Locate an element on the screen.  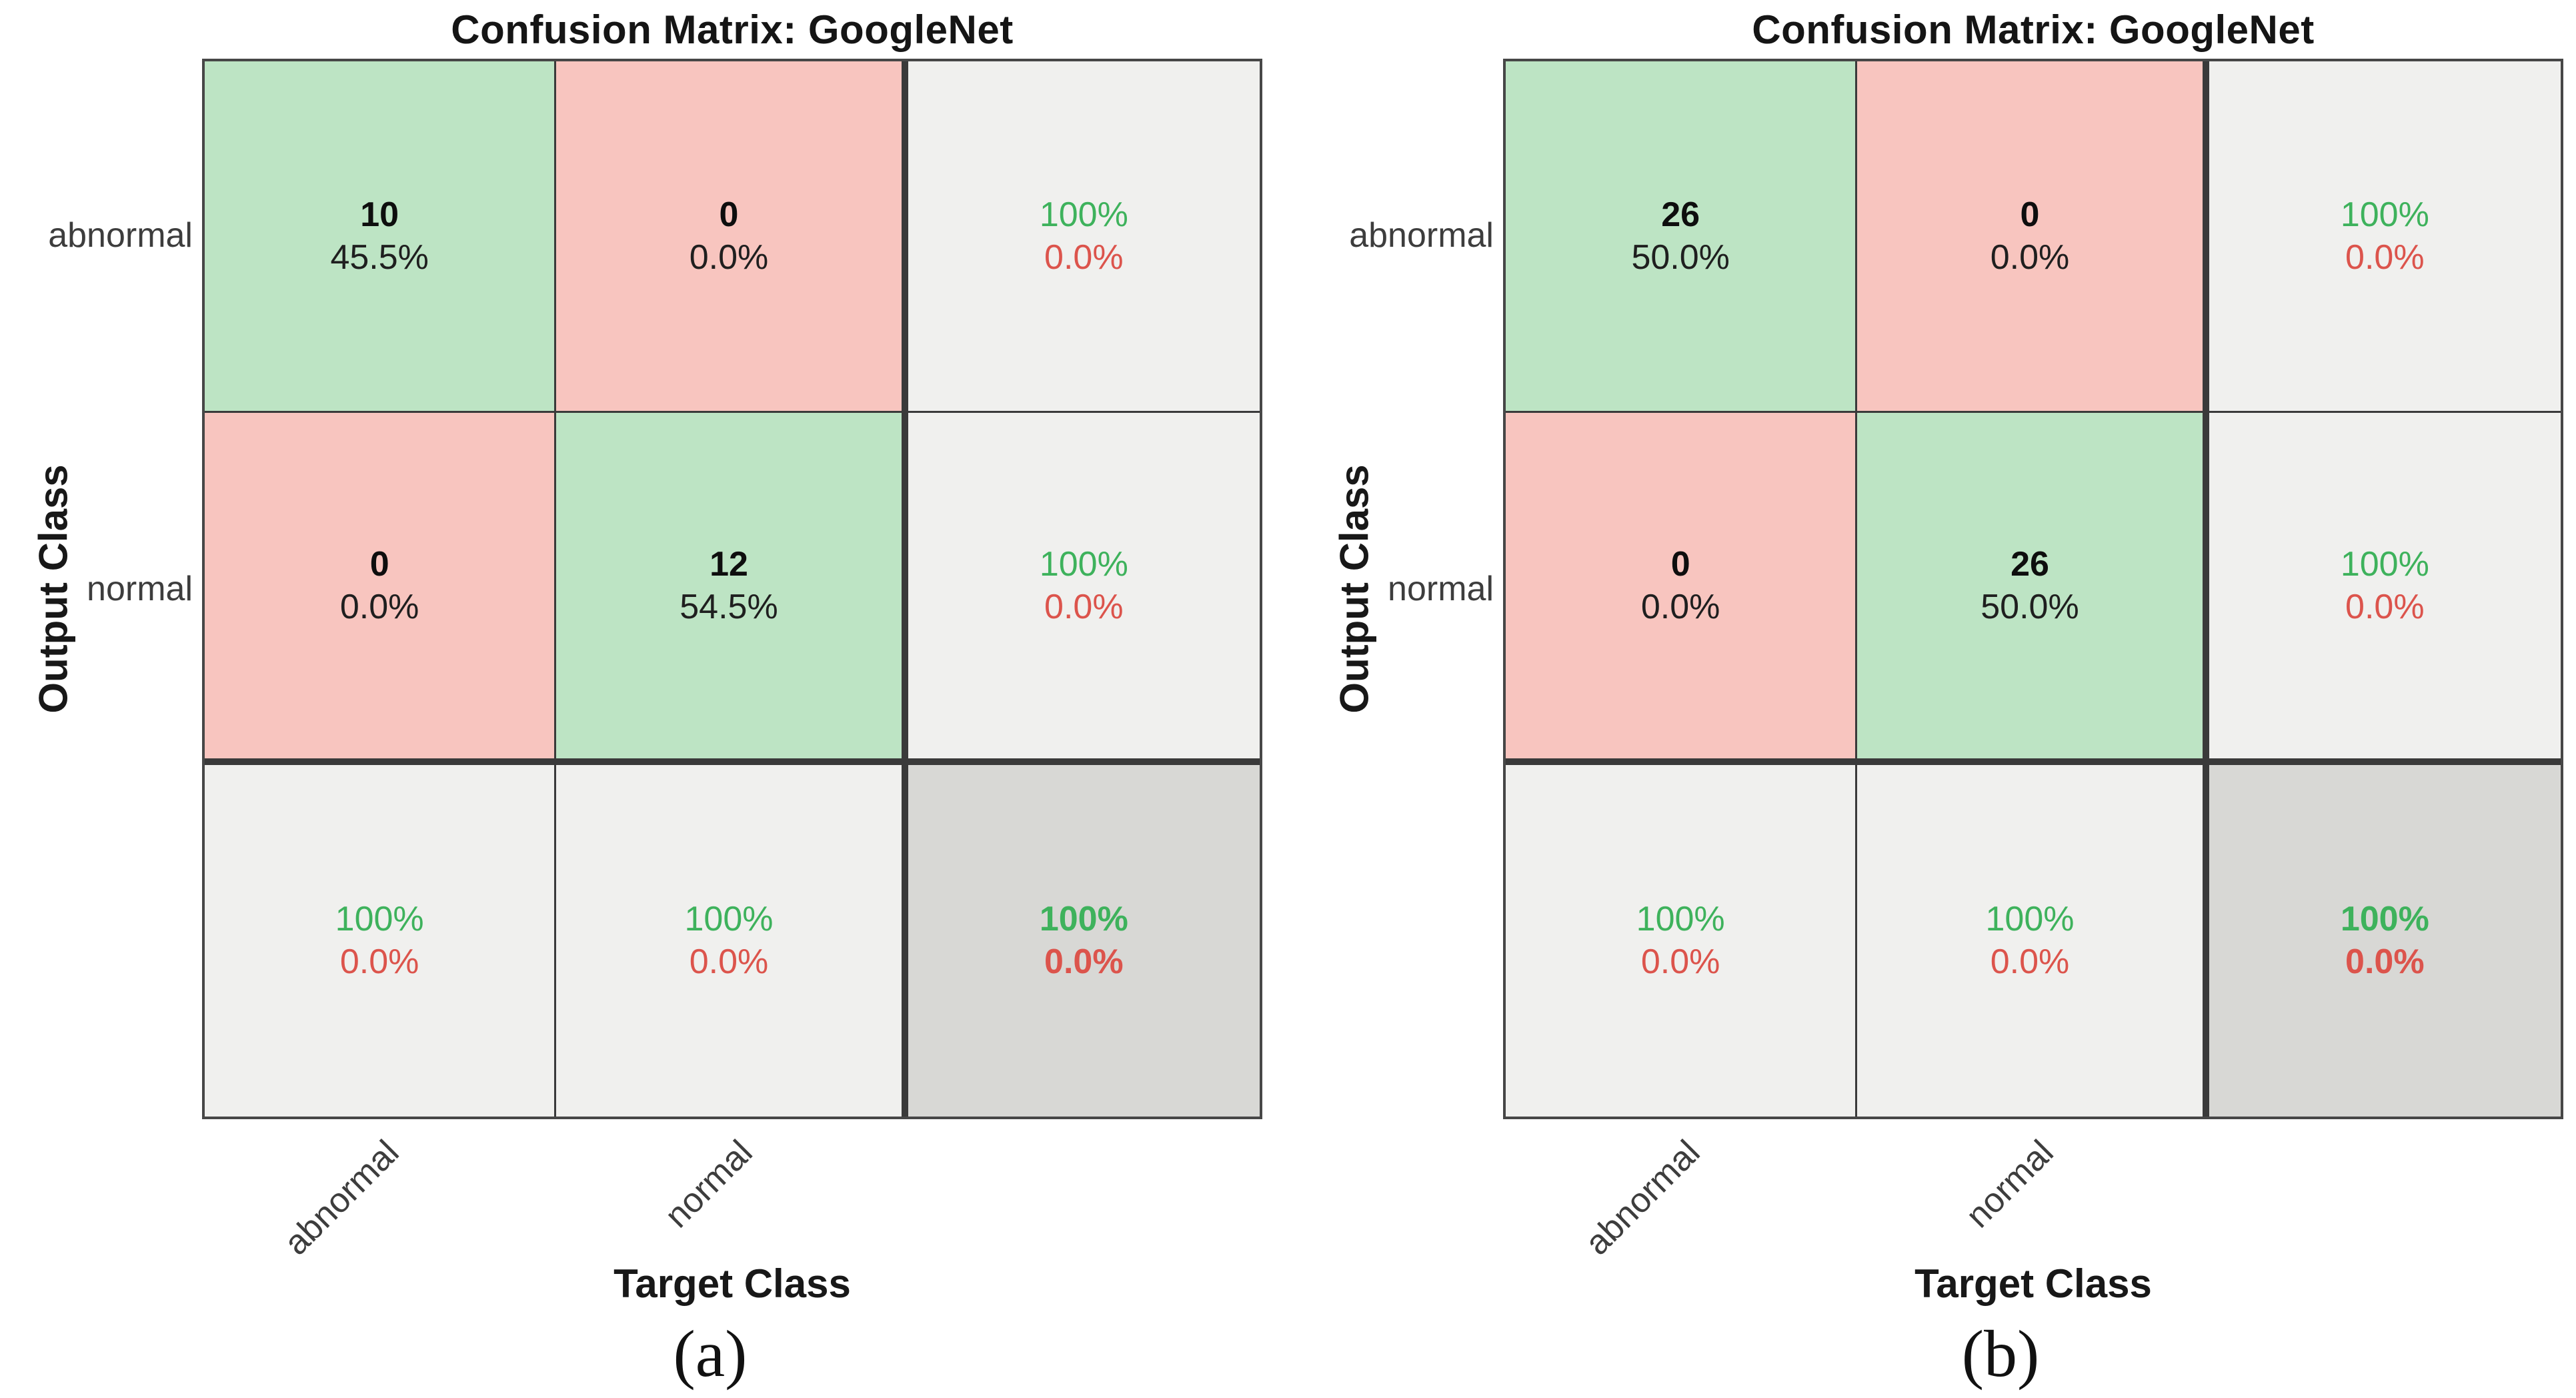
cell-percent: 54.5% is located at coordinates (729, 607).